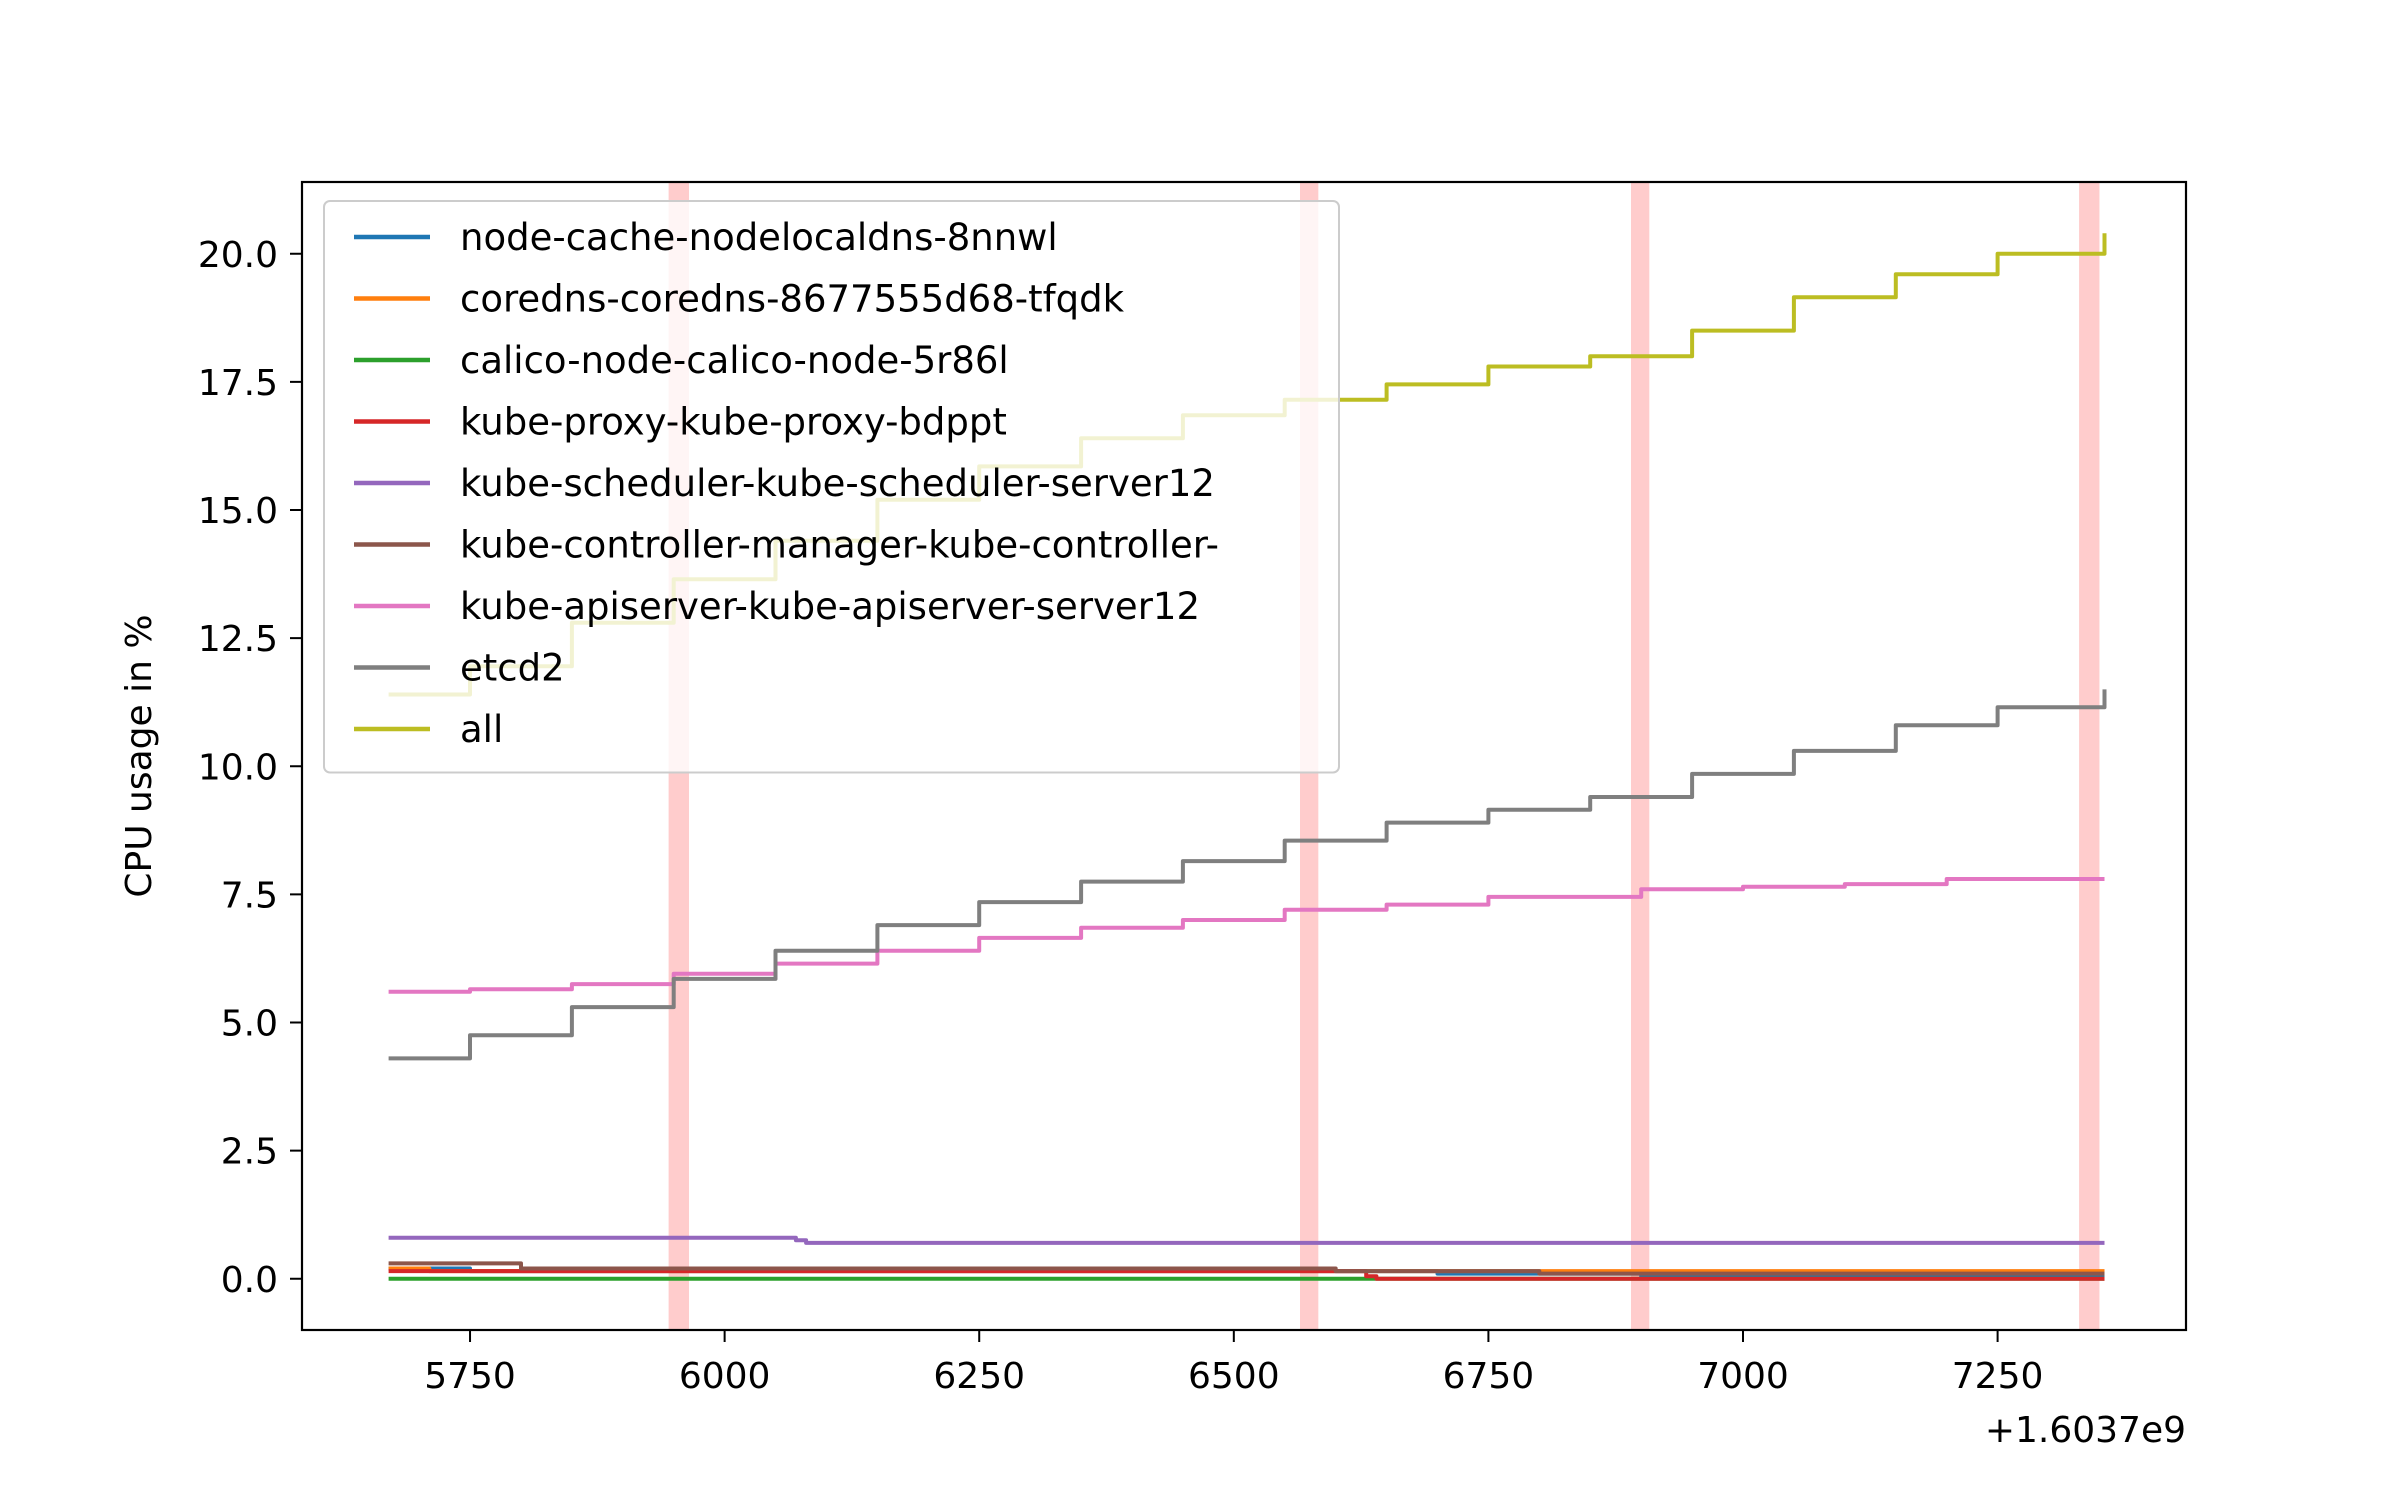  What do you see at coordinates (249, 895) in the screenshot?
I see `y-tick-label: 7.5` at bounding box center [249, 895].